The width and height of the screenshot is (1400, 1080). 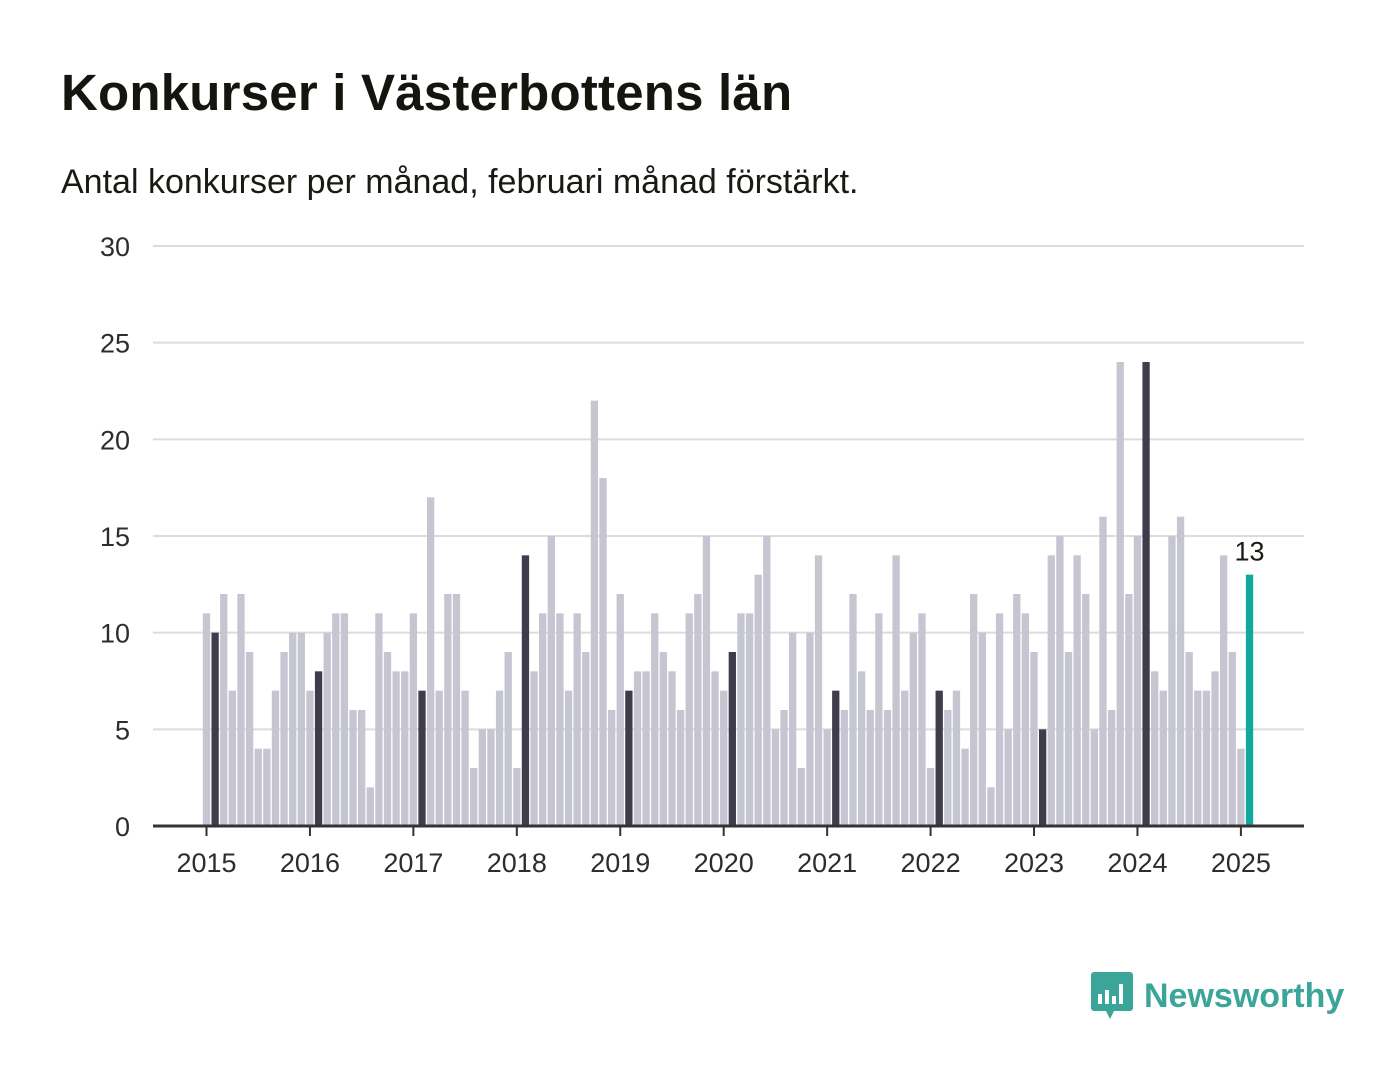 I want to click on x-tick-label: 2021, so click(x=827, y=863).